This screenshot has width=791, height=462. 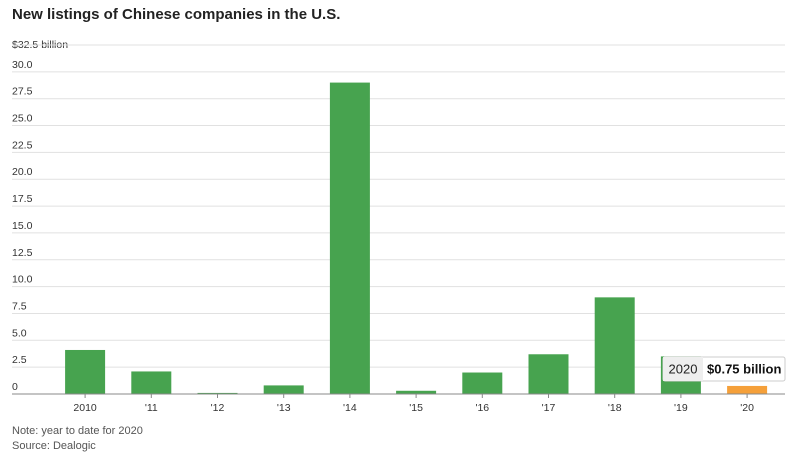 What do you see at coordinates (22, 65) in the screenshot?
I see `y-tick-label: 30.0` at bounding box center [22, 65].